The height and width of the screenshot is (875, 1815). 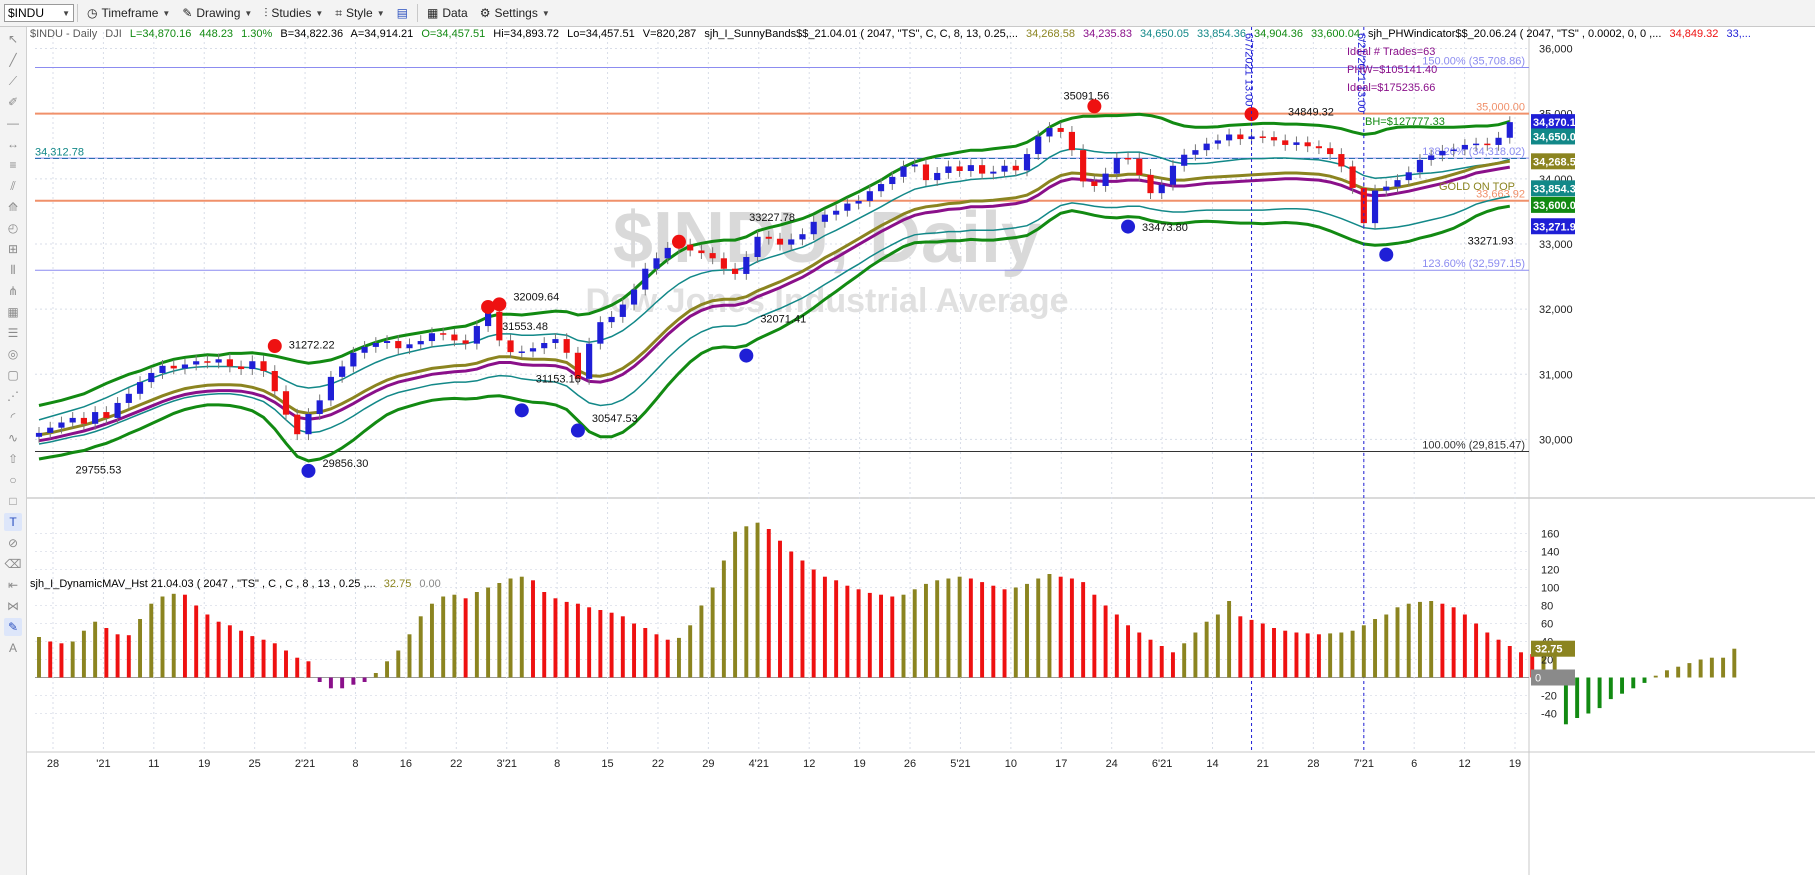 What do you see at coordinates (13, 123) in the screenshot?
I see `hline-tool-icon: —` at bounding box center [13, 123].